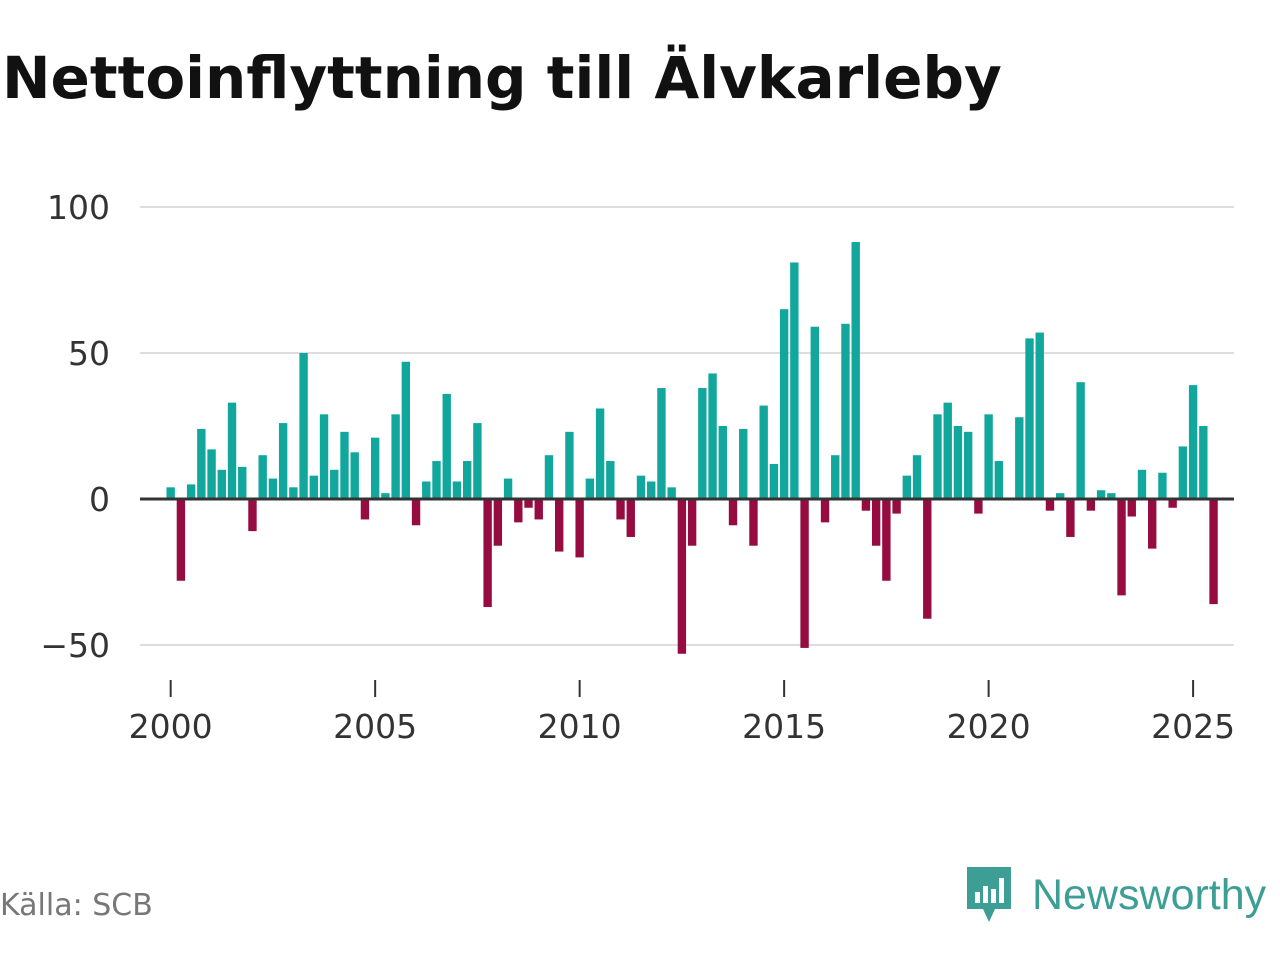 The width and height of the screenshot is (1280, 960). I want to click on x-tick-label: 2020, so click(989, 726).